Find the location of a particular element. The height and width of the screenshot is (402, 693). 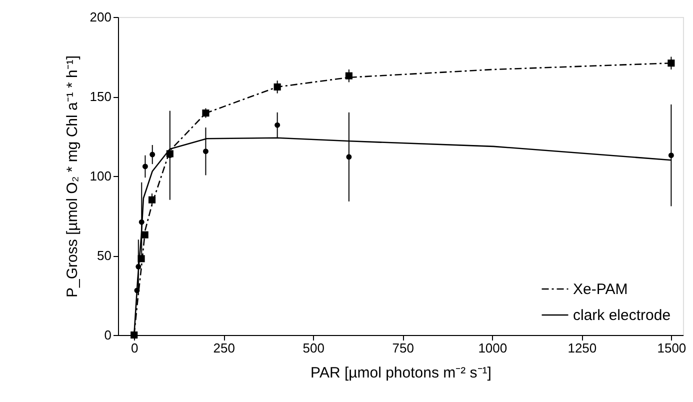

x-tick-label: 1000 is located at coordinates (493, 348).